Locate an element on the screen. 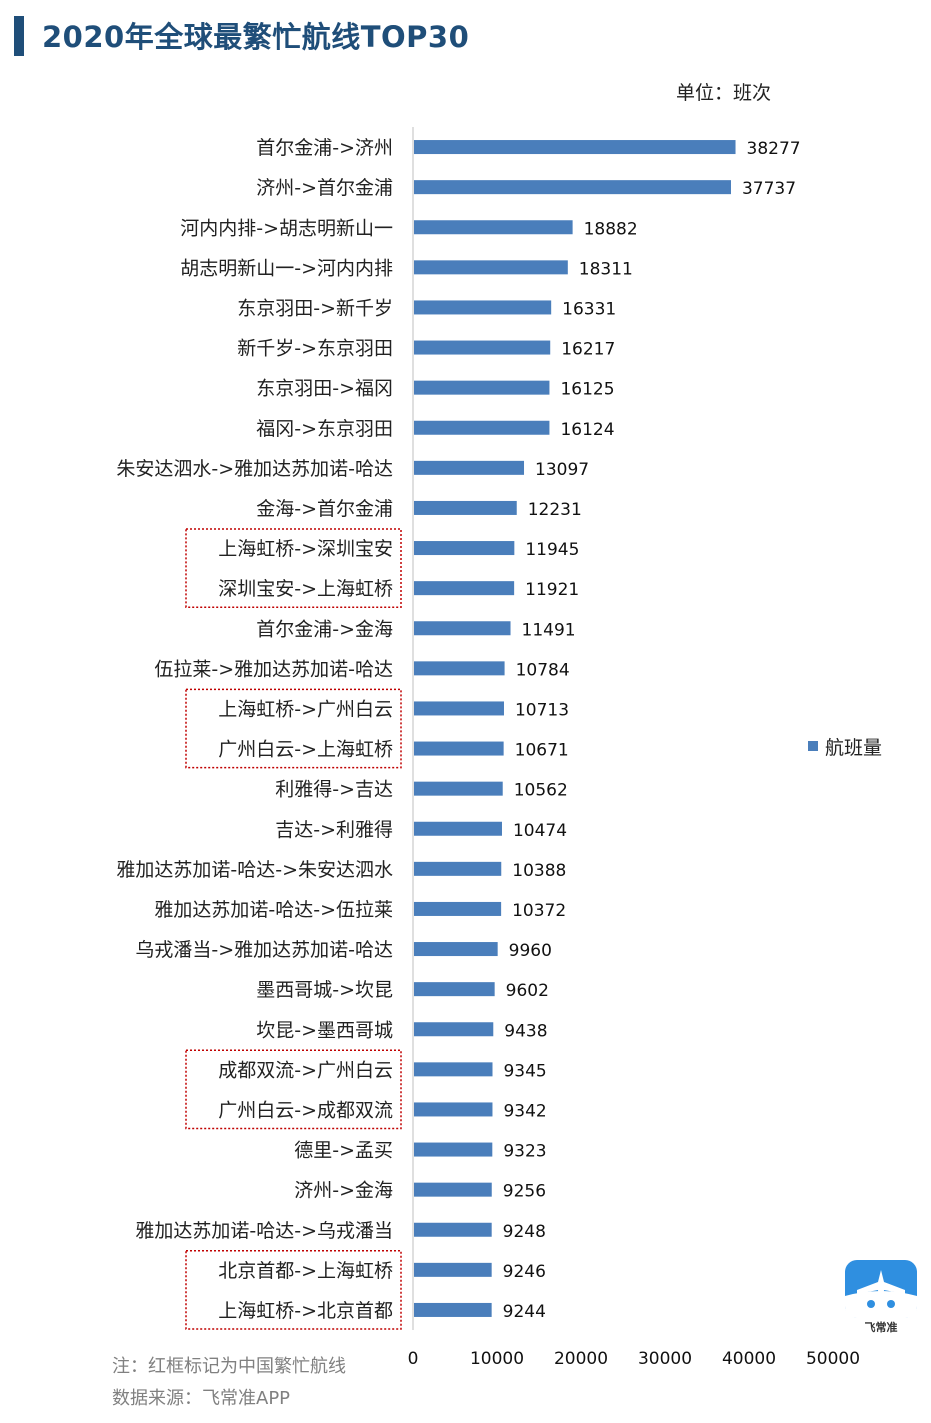 The image size is (931, 1423). category-label: 东京羽田->福冈 is located at coordinates (324, 389).